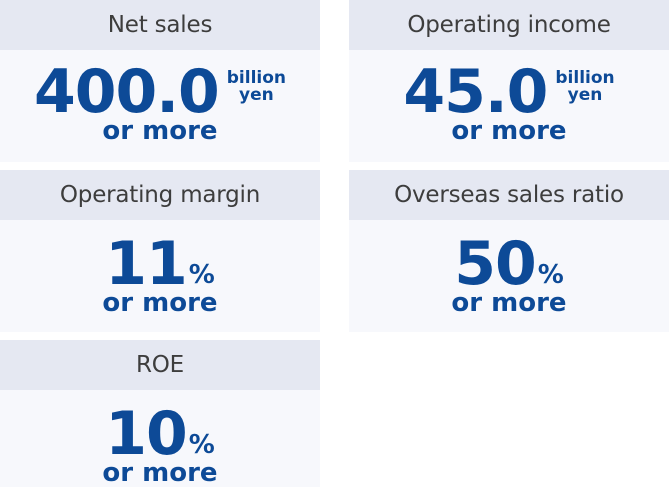  I want to click on value-row: 10 %, so click(160, 434).